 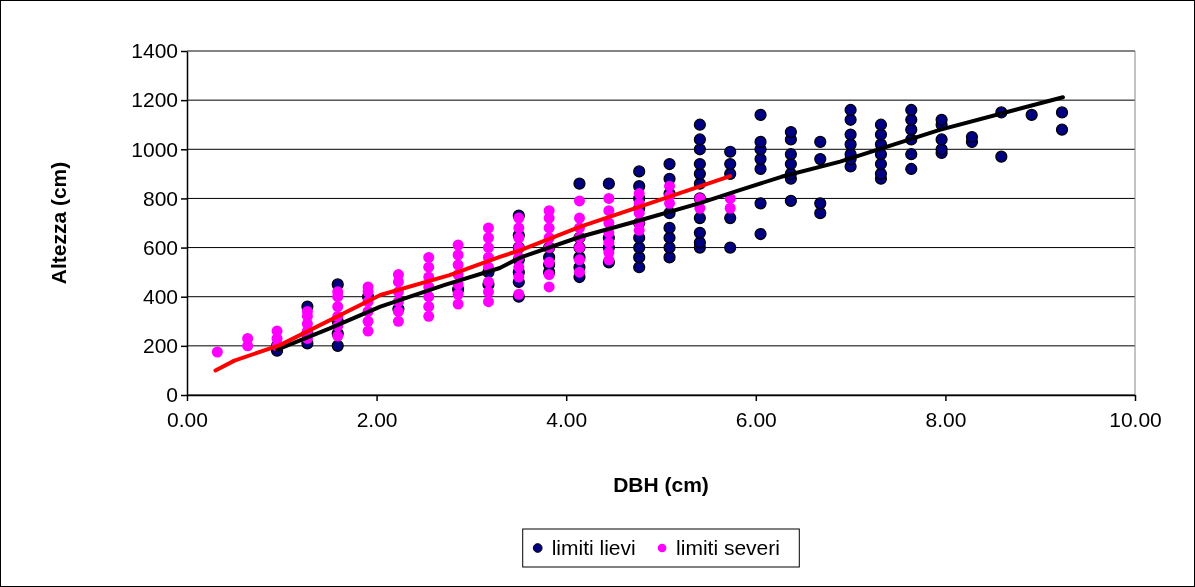 I want to click on x-tick-label: 6.00, so click(x=756, y=420).